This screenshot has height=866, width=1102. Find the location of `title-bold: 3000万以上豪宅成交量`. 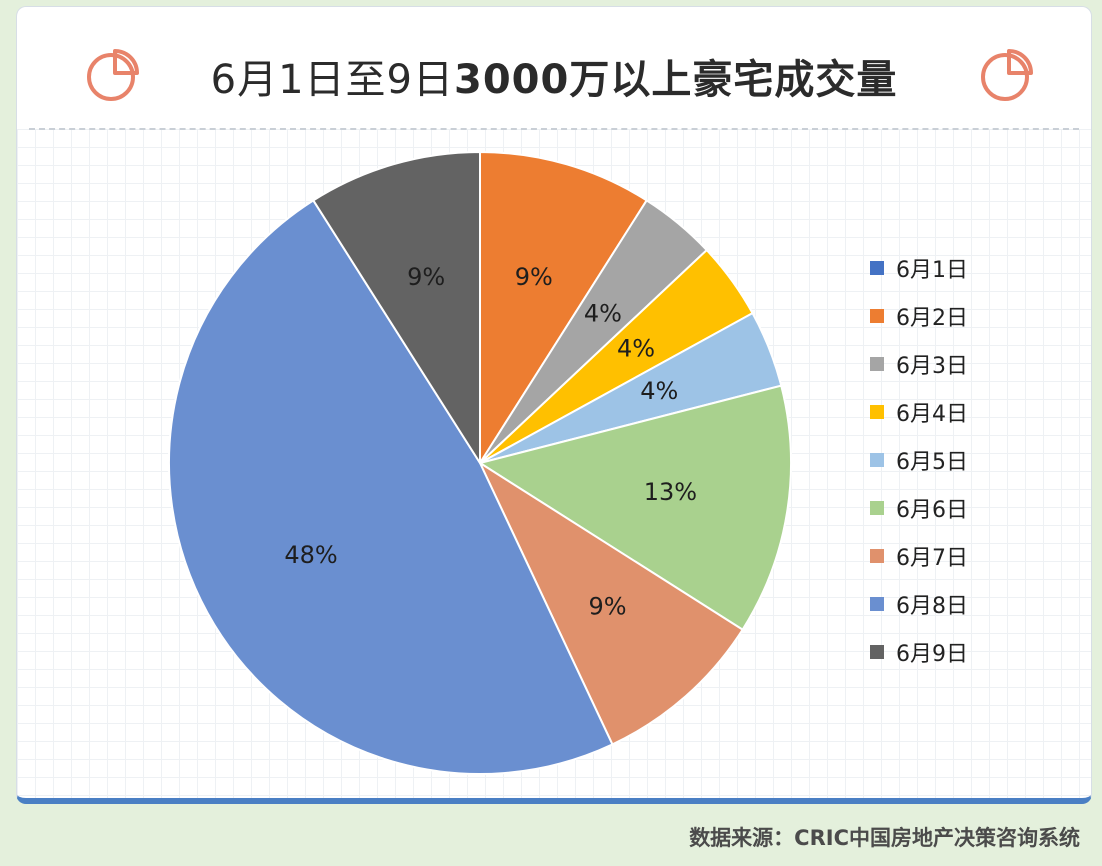

title-bold: 3000万以上豪宅成交量 is located at coordinates (676, 80).